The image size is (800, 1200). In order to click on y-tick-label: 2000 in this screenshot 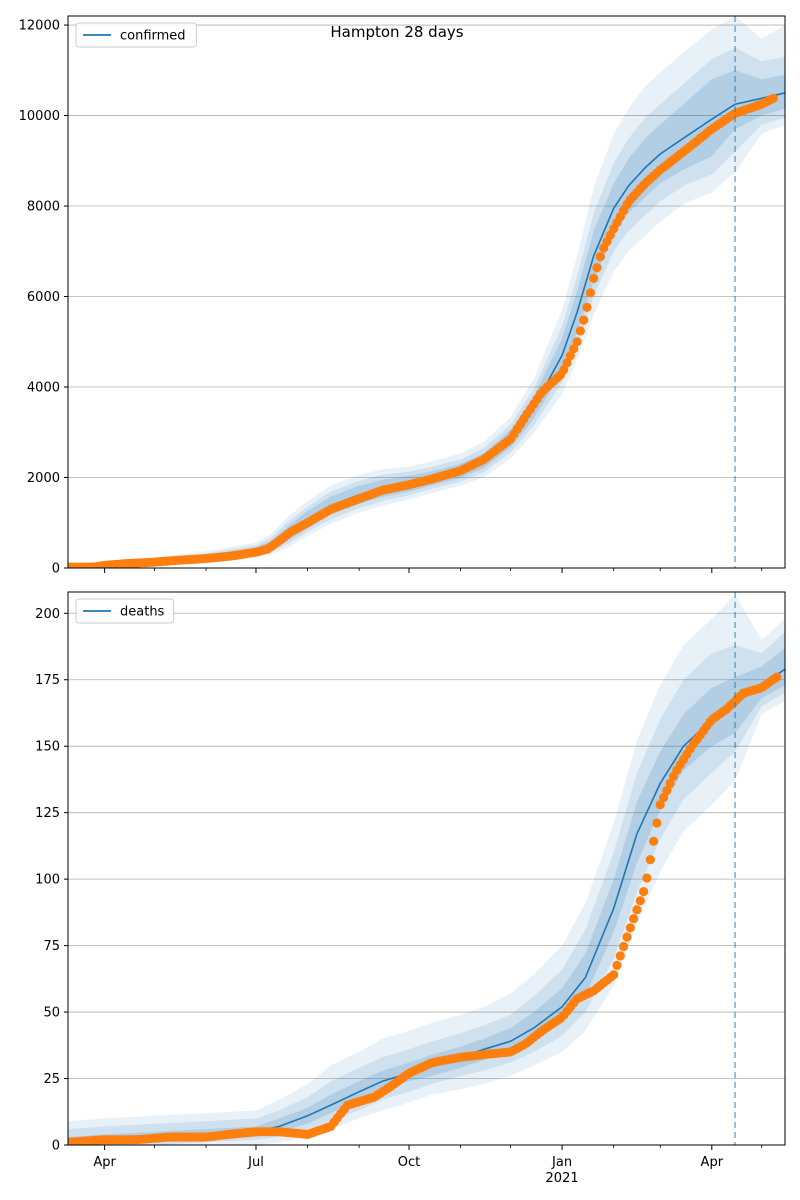, I will do `click(43, 478)`.